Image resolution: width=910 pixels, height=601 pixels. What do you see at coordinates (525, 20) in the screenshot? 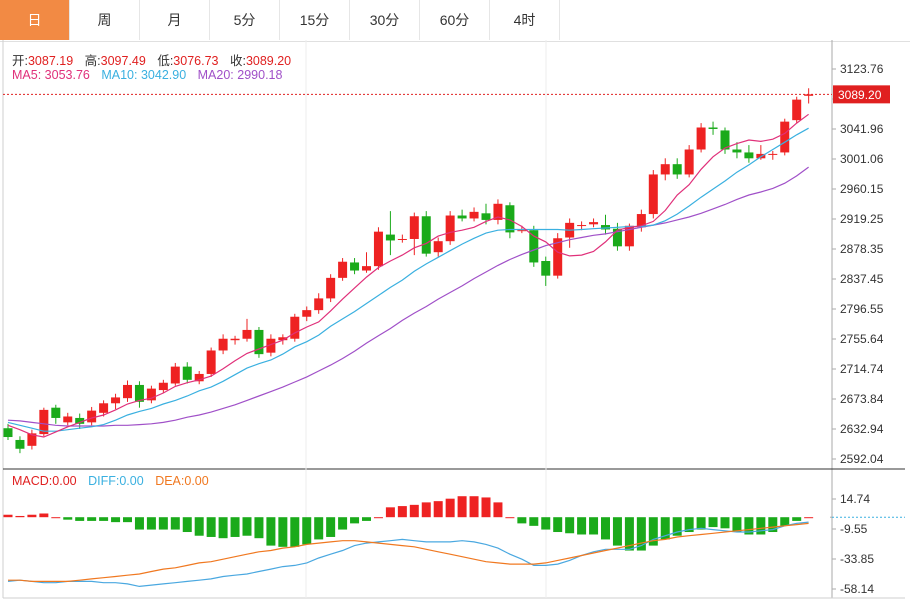
I see `tab-4hour: 4时` at bounding box center [525, 20].